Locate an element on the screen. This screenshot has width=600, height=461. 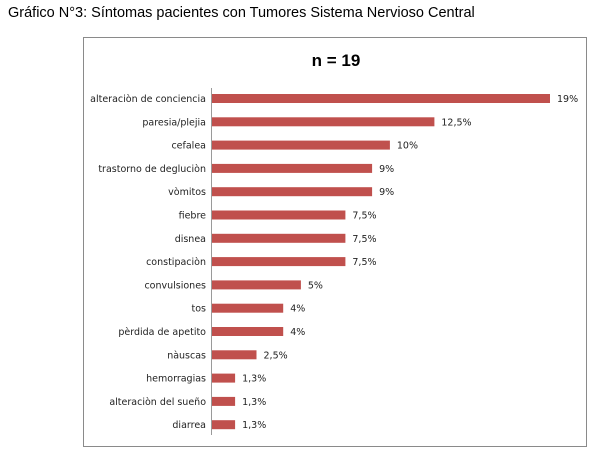
category-label: nàuscas is located at coordinates (186, 355).